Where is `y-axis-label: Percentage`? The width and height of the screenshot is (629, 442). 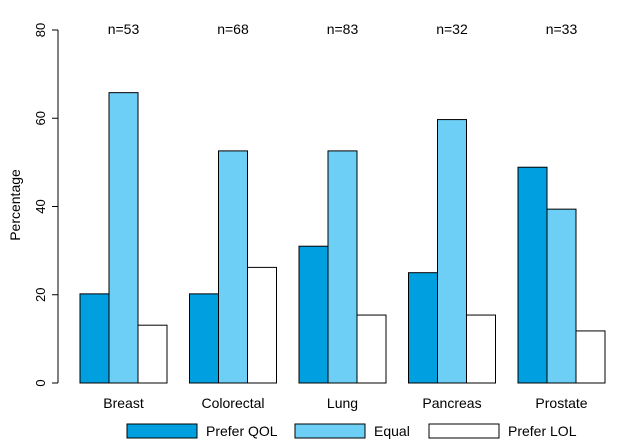 y-axis-label: Percentage is located at coordinates (15, 205).